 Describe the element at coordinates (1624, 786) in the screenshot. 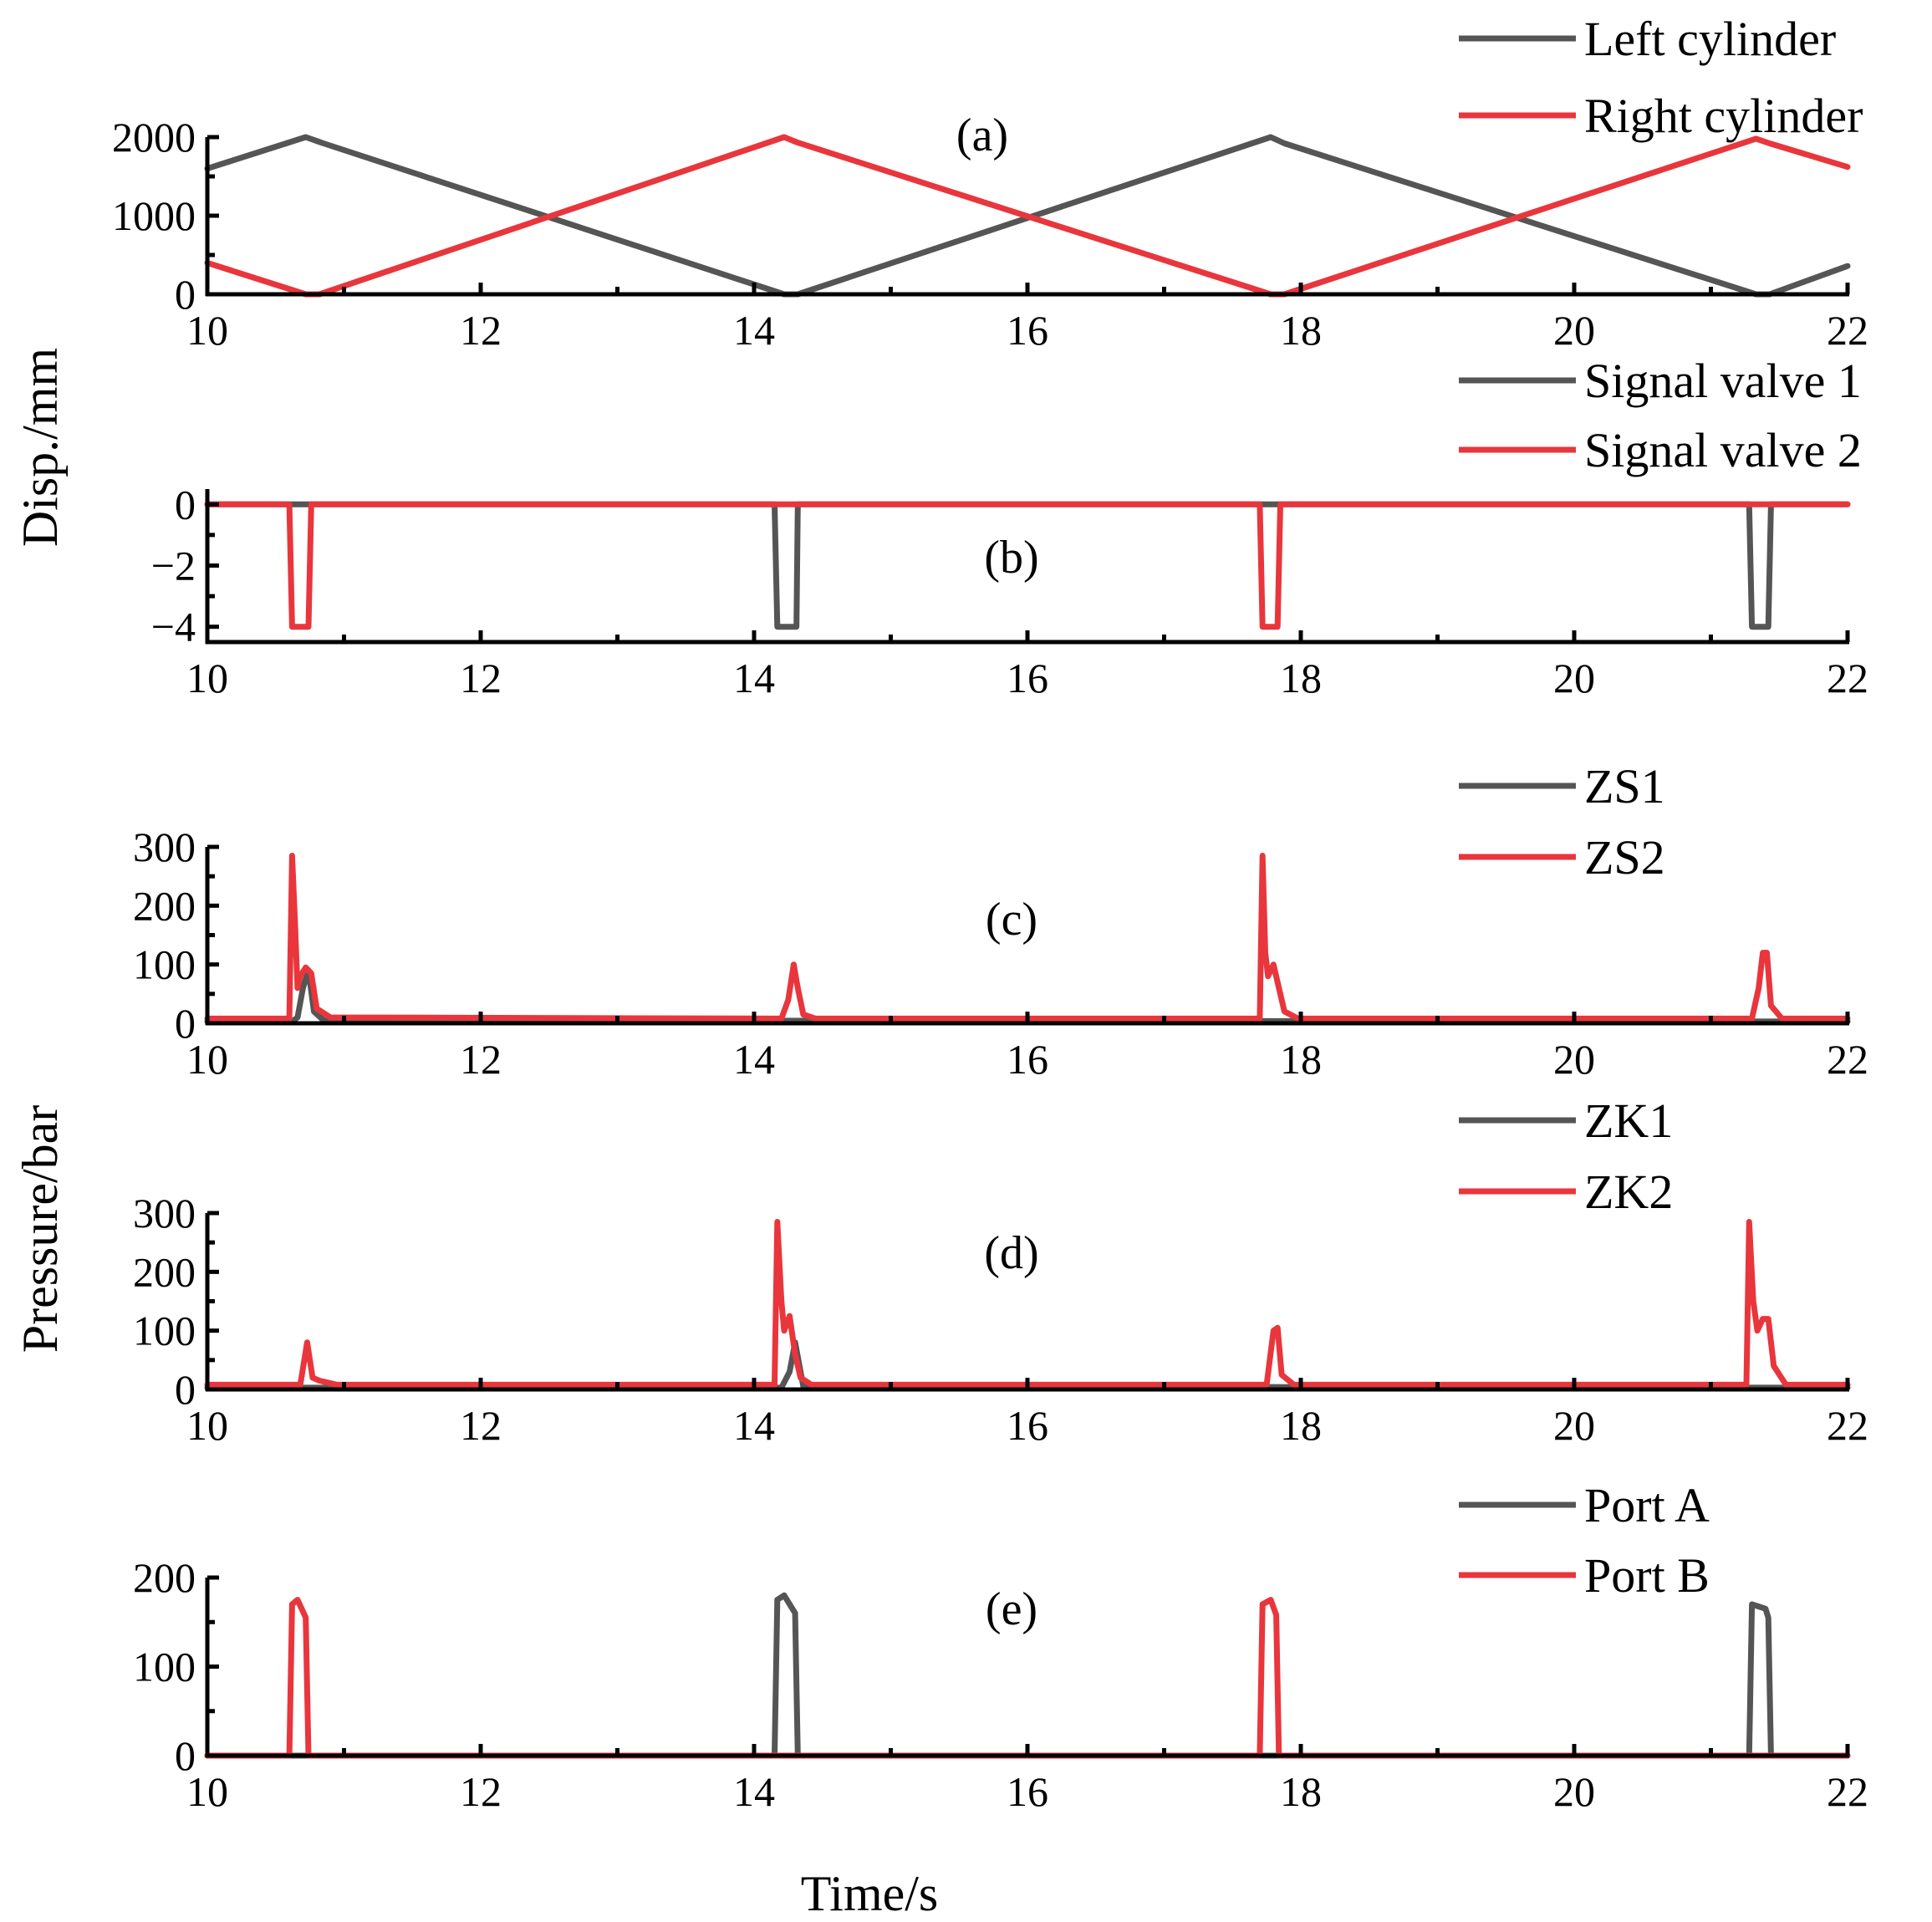

I see `legend-label: ZS1` at that location.